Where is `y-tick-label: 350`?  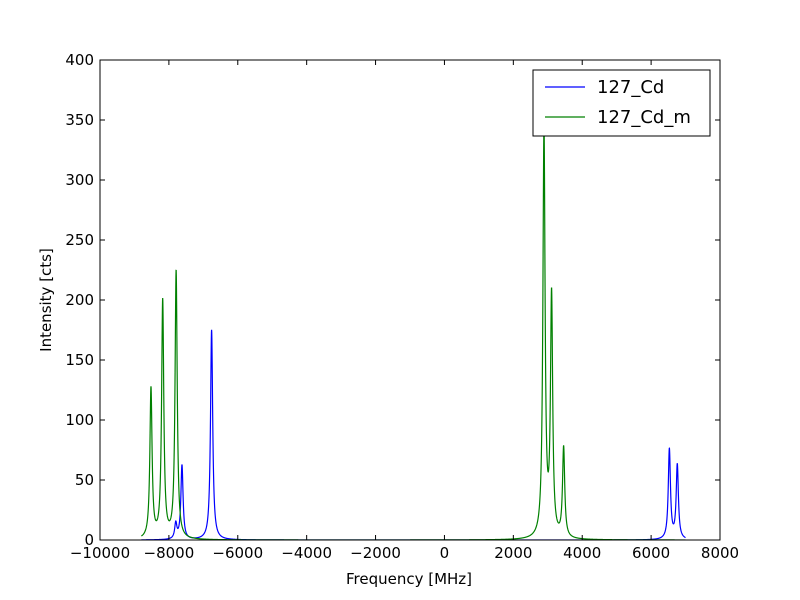
y-tick-label: 350 is located at coordinates (79, 120).